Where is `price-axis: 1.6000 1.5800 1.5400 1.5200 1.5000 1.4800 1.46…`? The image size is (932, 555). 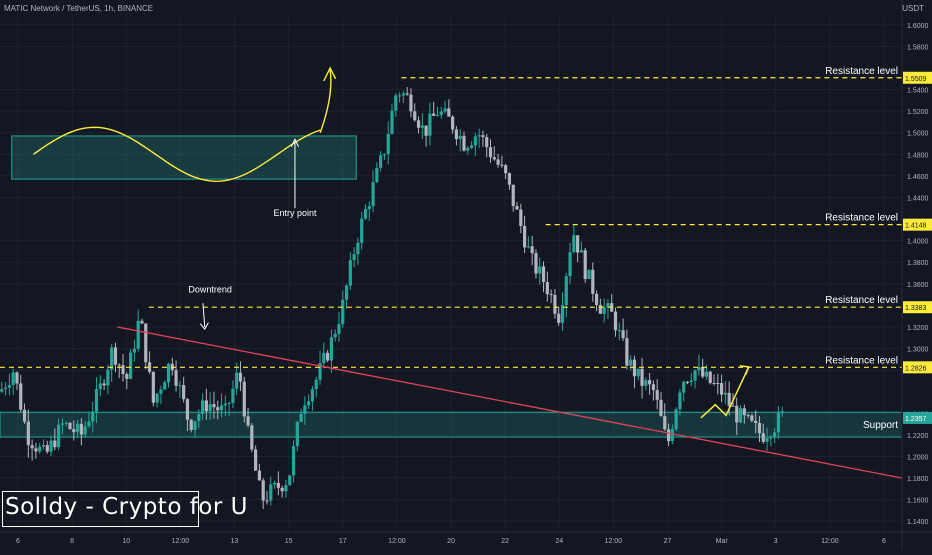 price-axis: 1.6000 1.5800 1.5400 1.5200 1.5000 1.4800 1.46… is located at coordinates (916, 275).